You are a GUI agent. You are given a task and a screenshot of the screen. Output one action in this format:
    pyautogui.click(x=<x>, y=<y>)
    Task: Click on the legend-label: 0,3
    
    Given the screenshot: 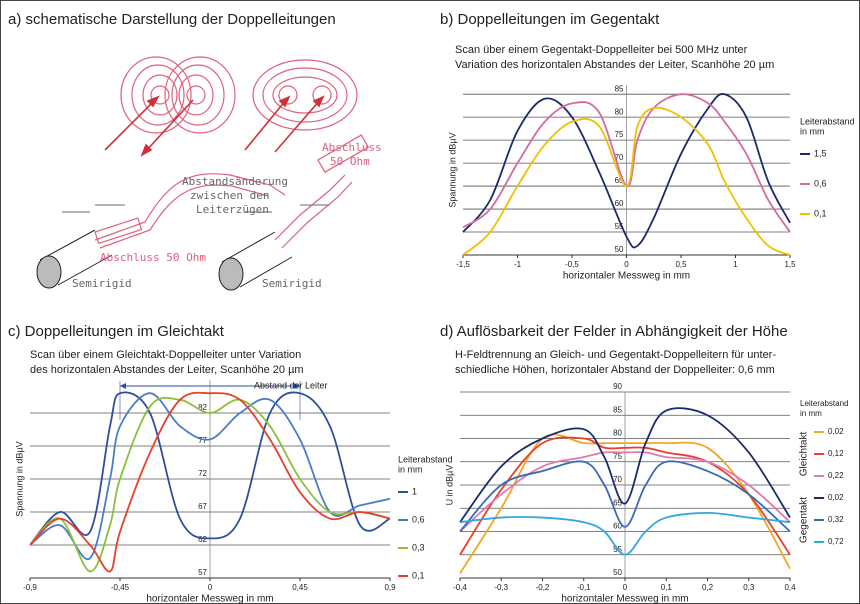 What is the action you would take?
    pyautogui.click(x=418, y=547)
    